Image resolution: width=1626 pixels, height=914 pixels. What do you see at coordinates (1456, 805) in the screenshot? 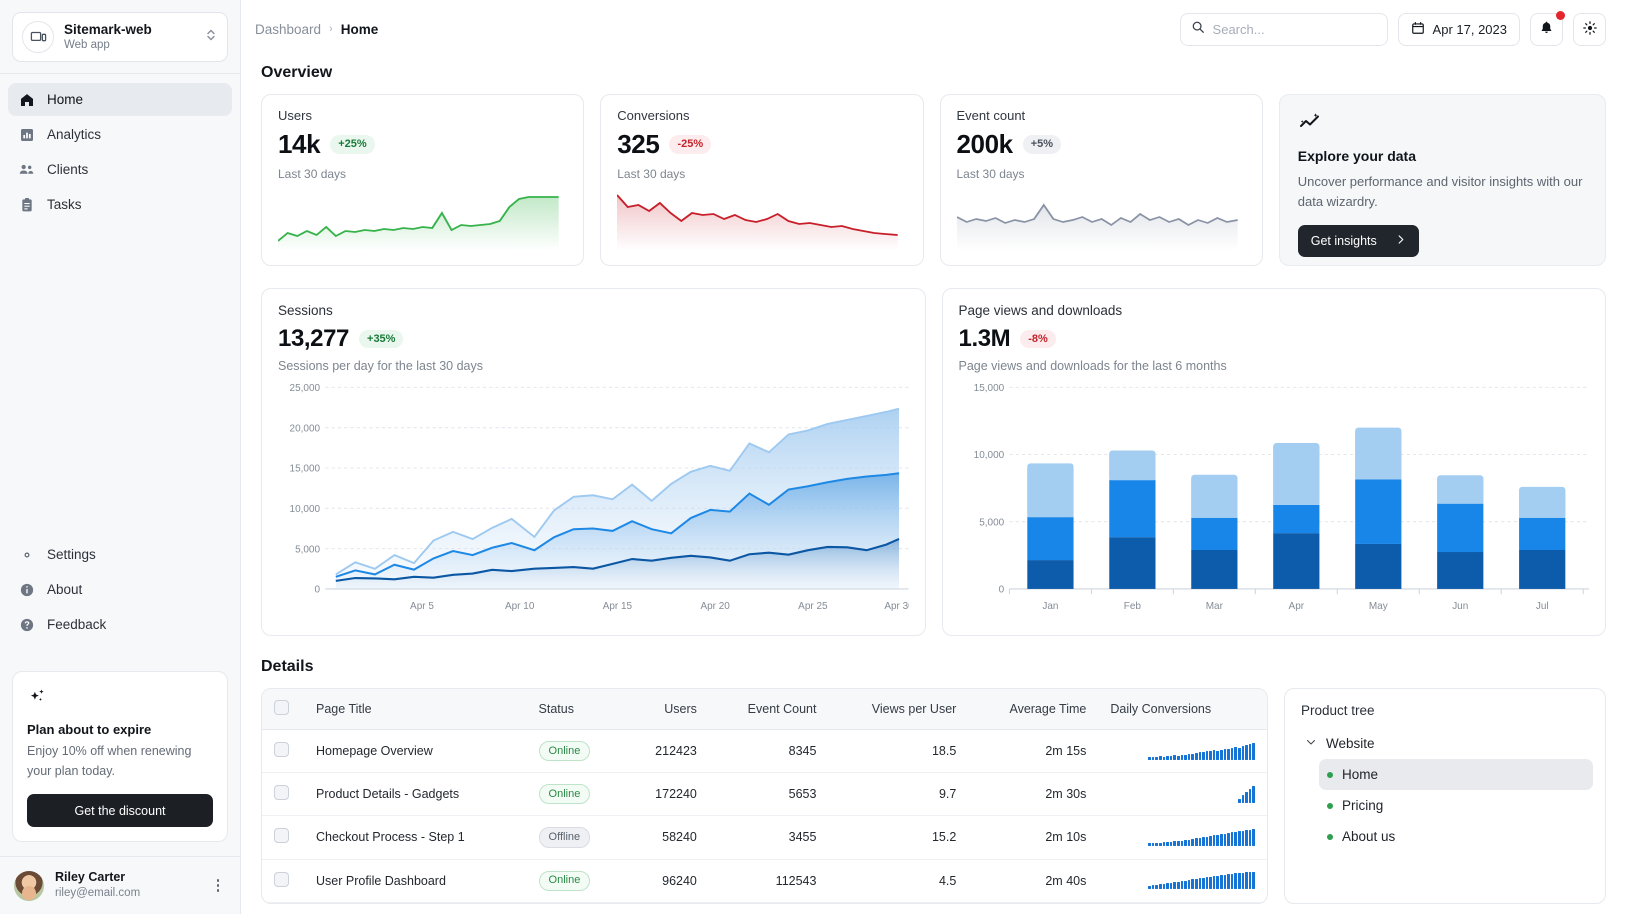
I see `tree-item-pricing: Pricing` at bounding box center [1456, 805].